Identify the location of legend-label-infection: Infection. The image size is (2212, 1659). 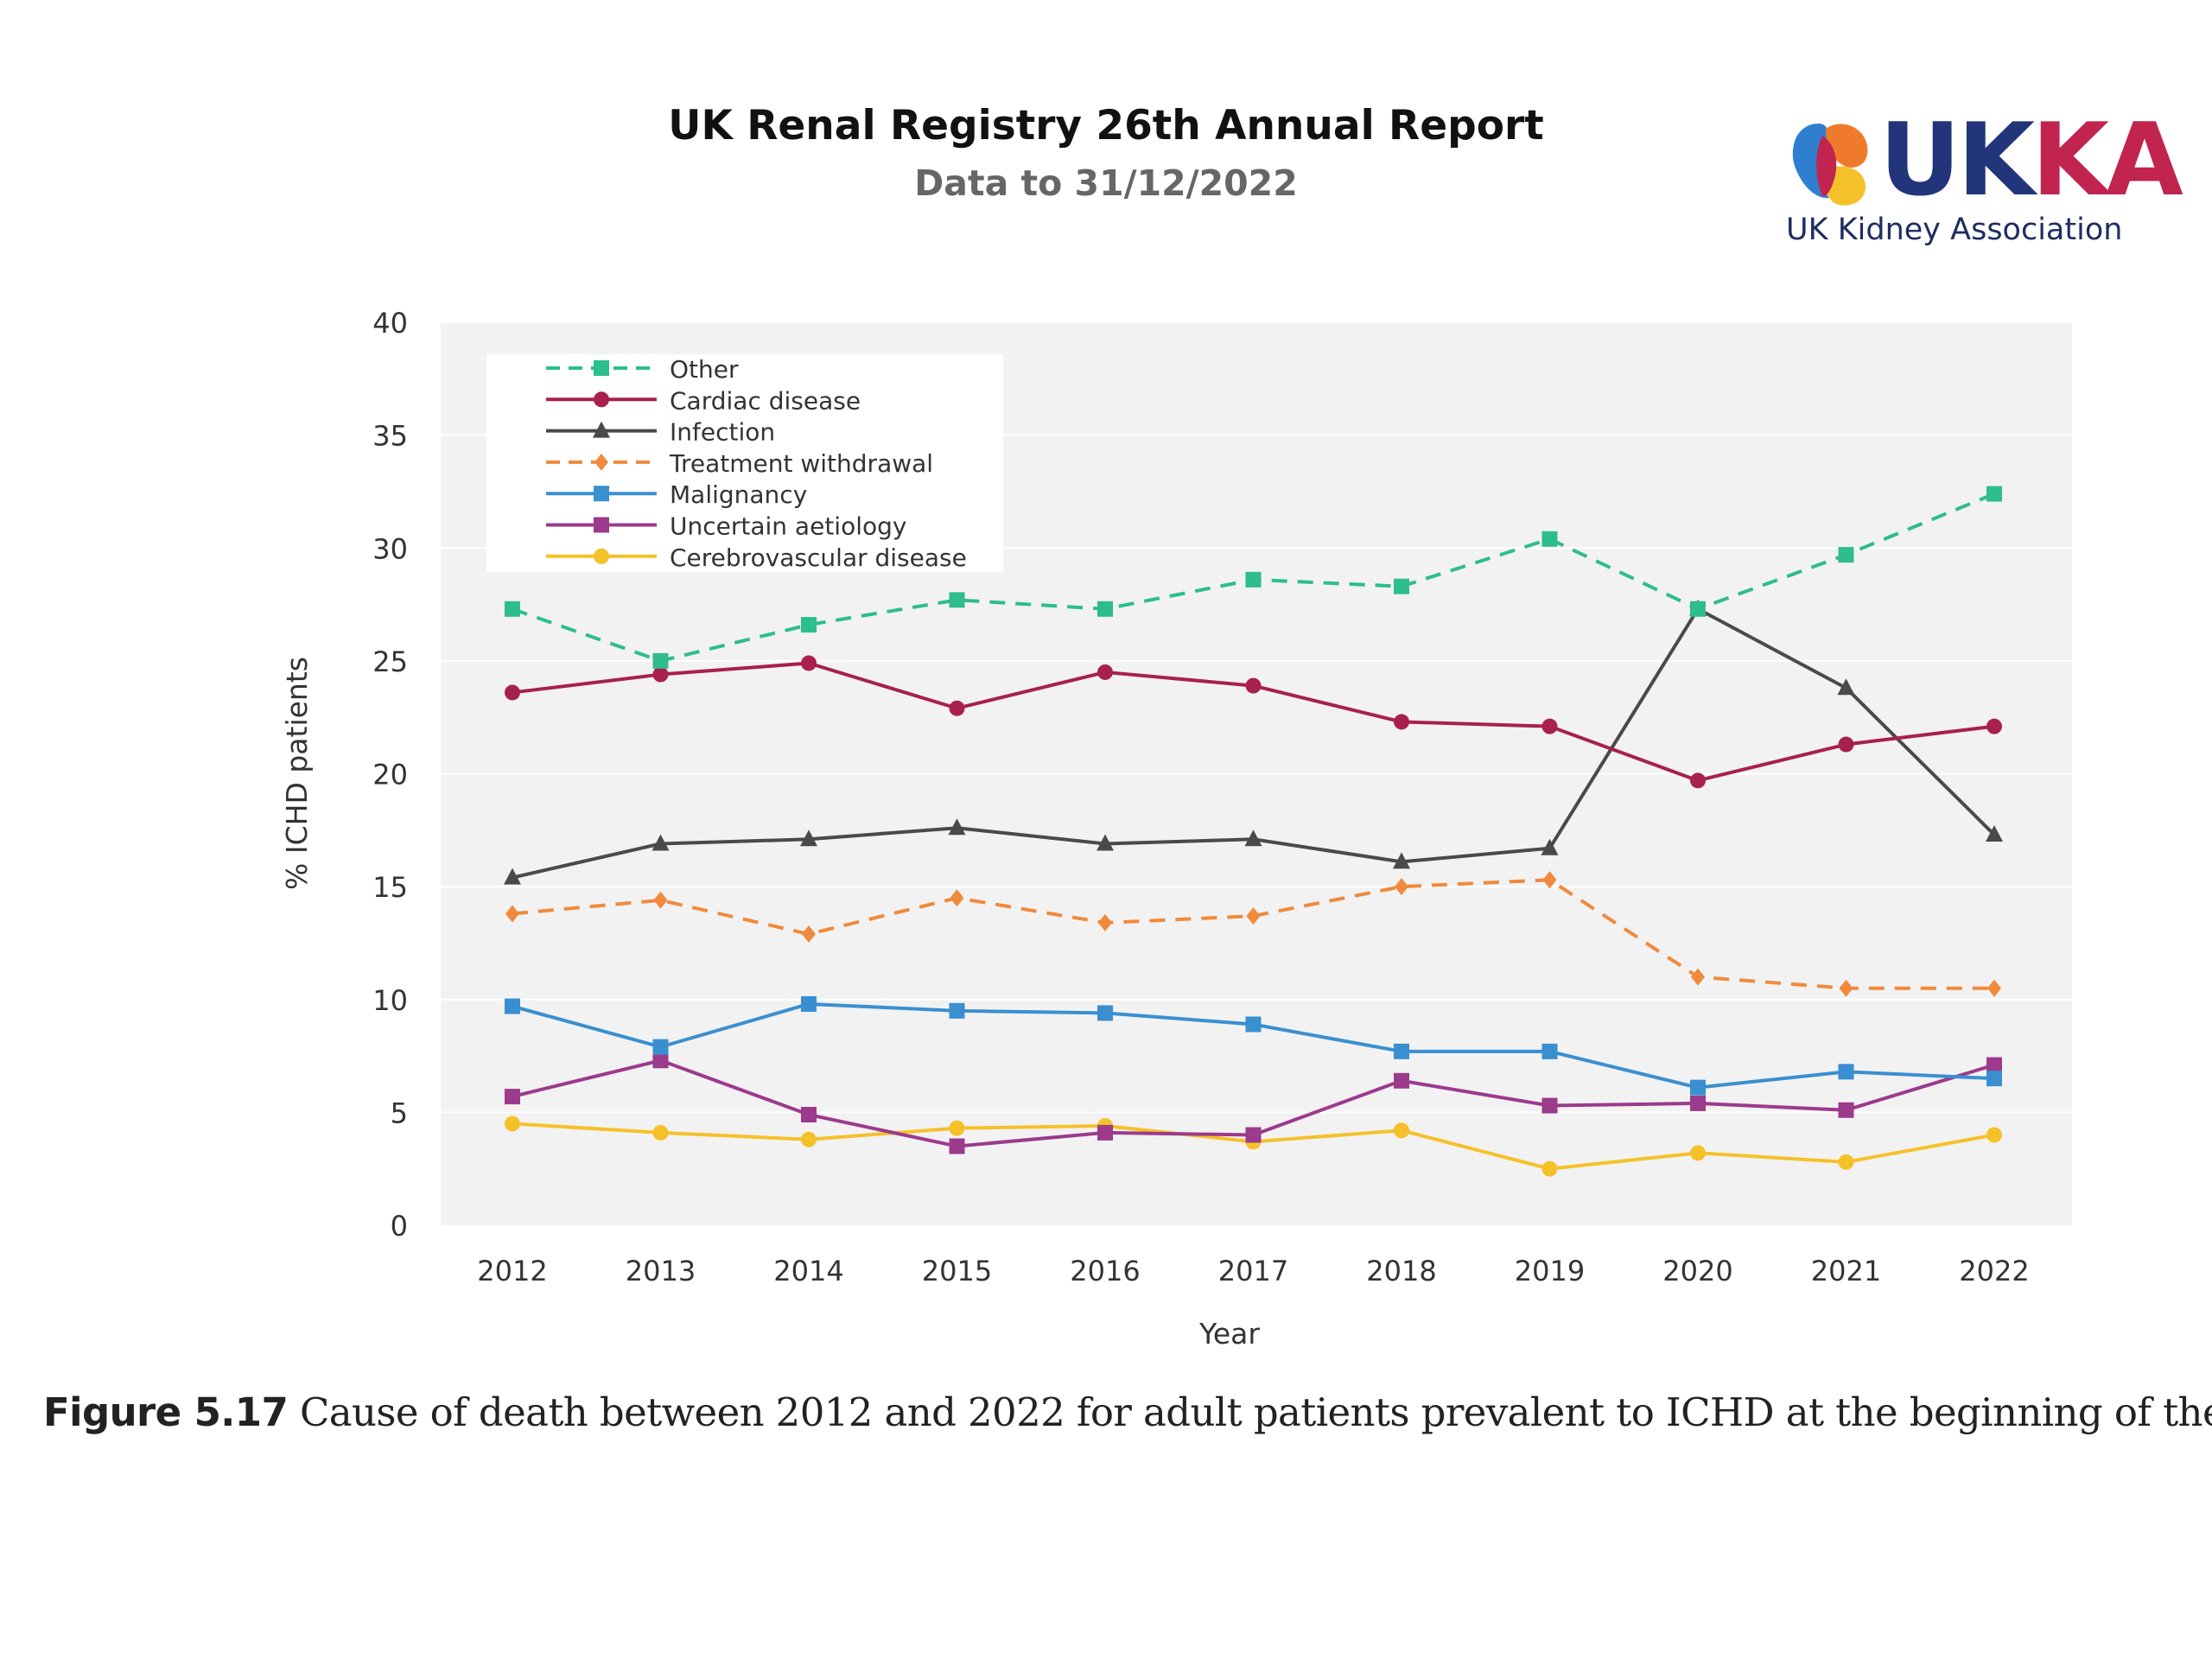
(722, 432).